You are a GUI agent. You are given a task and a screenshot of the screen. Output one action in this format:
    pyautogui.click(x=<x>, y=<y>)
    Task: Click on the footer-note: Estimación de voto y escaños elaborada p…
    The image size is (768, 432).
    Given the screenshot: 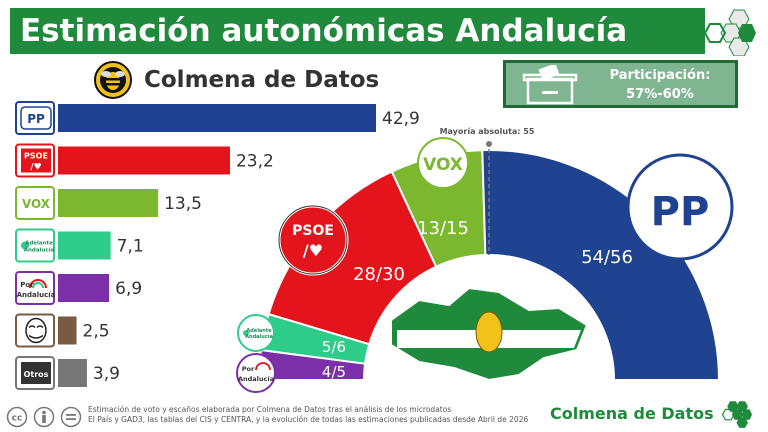 What is the action you would take?
    pyautogui.click(x=313, y=415)
    